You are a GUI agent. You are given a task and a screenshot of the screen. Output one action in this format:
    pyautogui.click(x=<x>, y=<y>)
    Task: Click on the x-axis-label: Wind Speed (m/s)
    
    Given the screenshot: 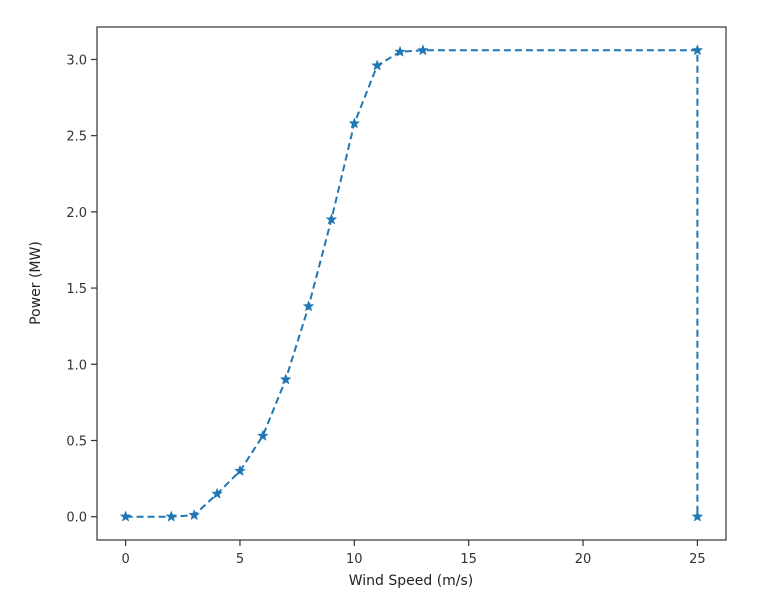 What is the action you would take?
    pyautogui.click(x=411, y=581)
    